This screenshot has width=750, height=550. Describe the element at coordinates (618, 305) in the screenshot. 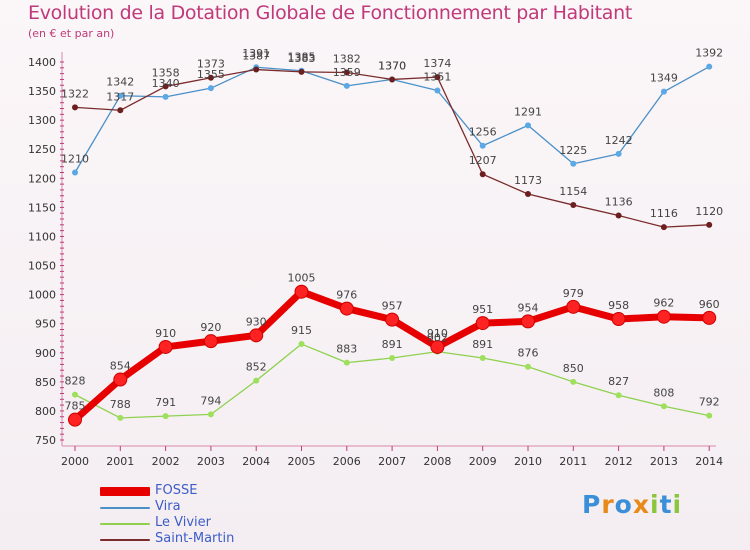

I see `data-label-fosse: 958` at that location.